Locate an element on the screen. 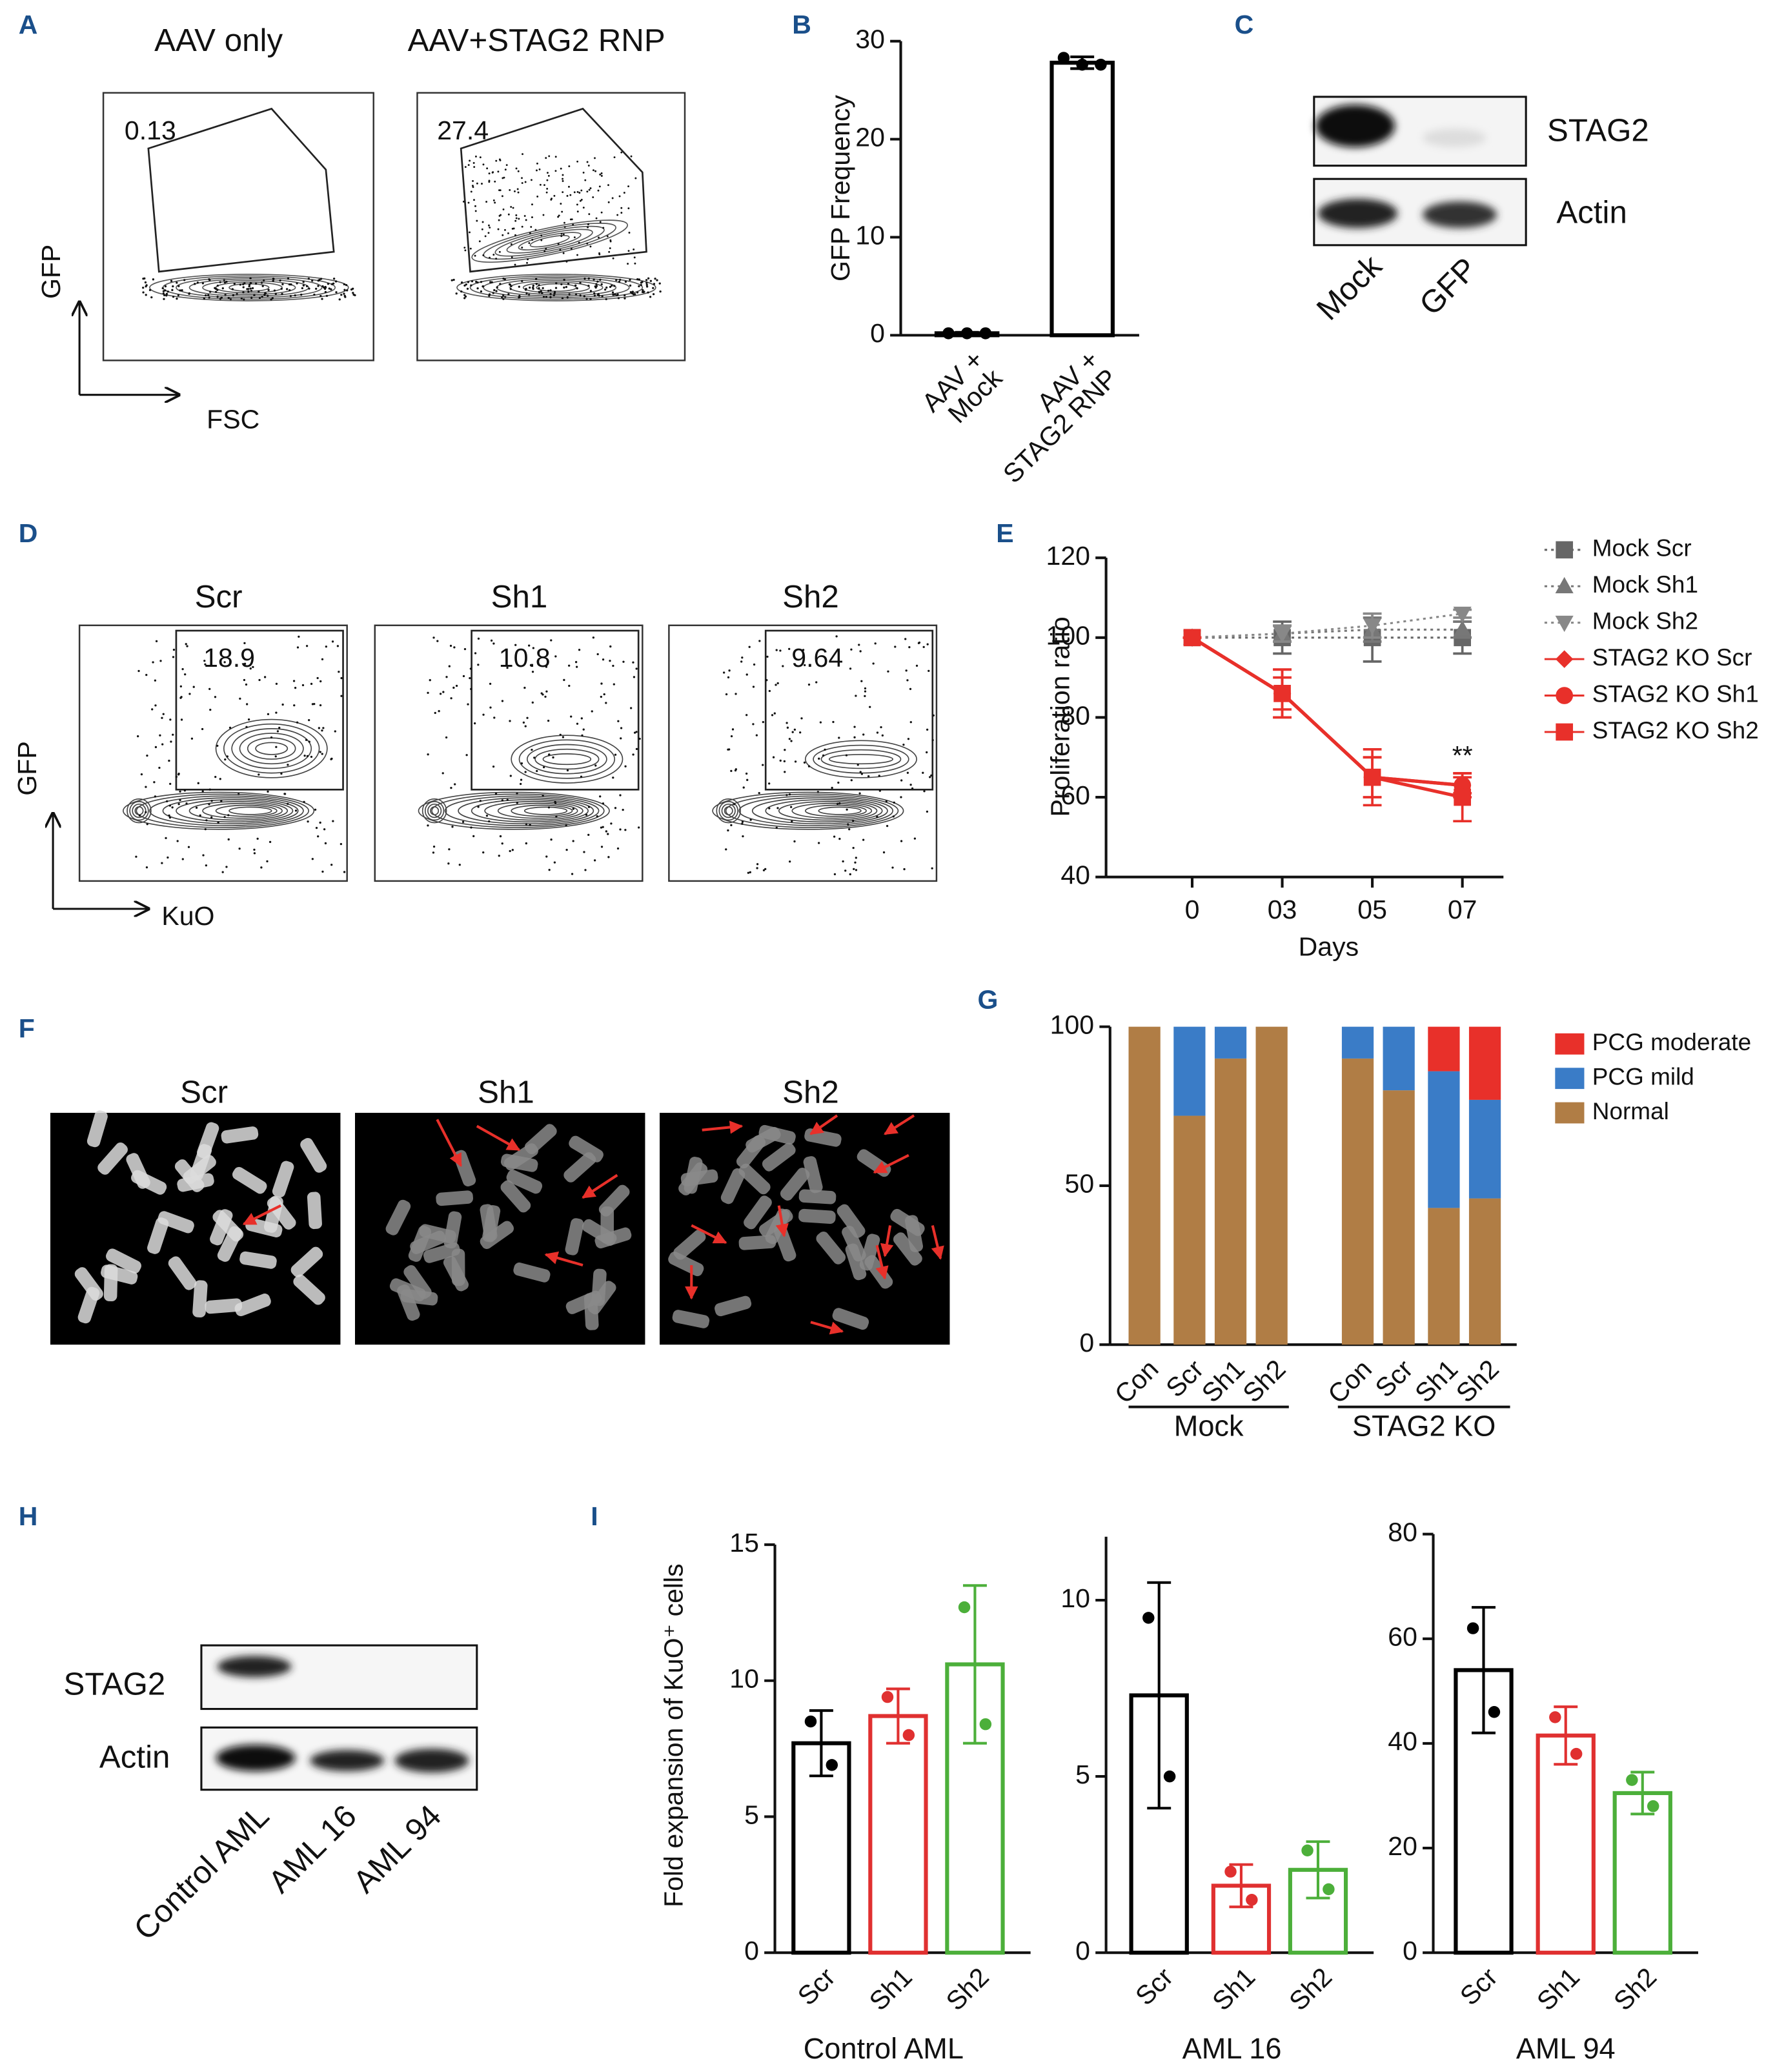  panel-label: I is located at coordinates (594, 1516).